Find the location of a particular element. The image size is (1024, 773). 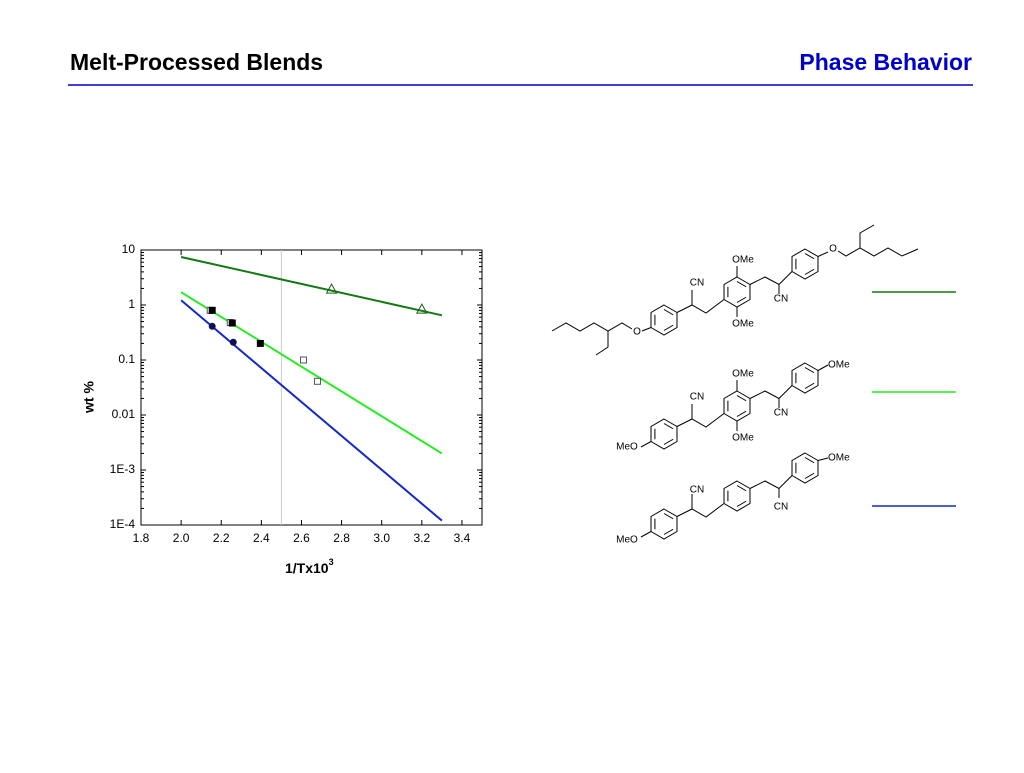

x-tick-label: 3.0 is located at coordinates (381, 538).